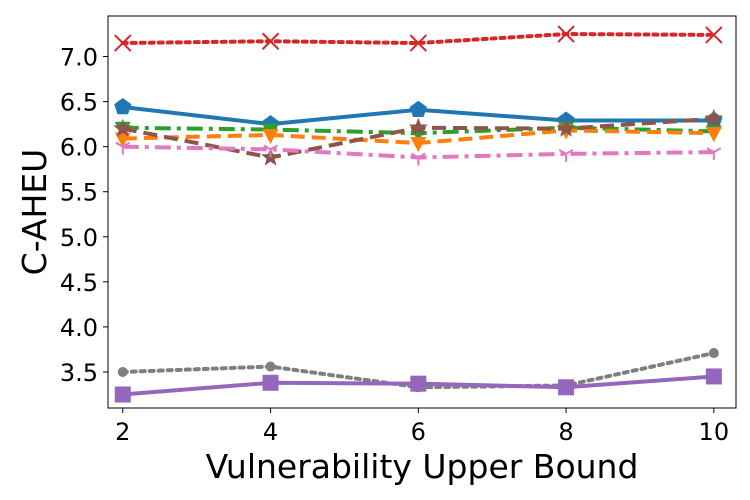 The width and height of the screenshot is (750, 500). What do you see at coordinates (79, 328) in the screenshot?
I see `y-tick-label: 4.0` at bounding box center [79, 328].